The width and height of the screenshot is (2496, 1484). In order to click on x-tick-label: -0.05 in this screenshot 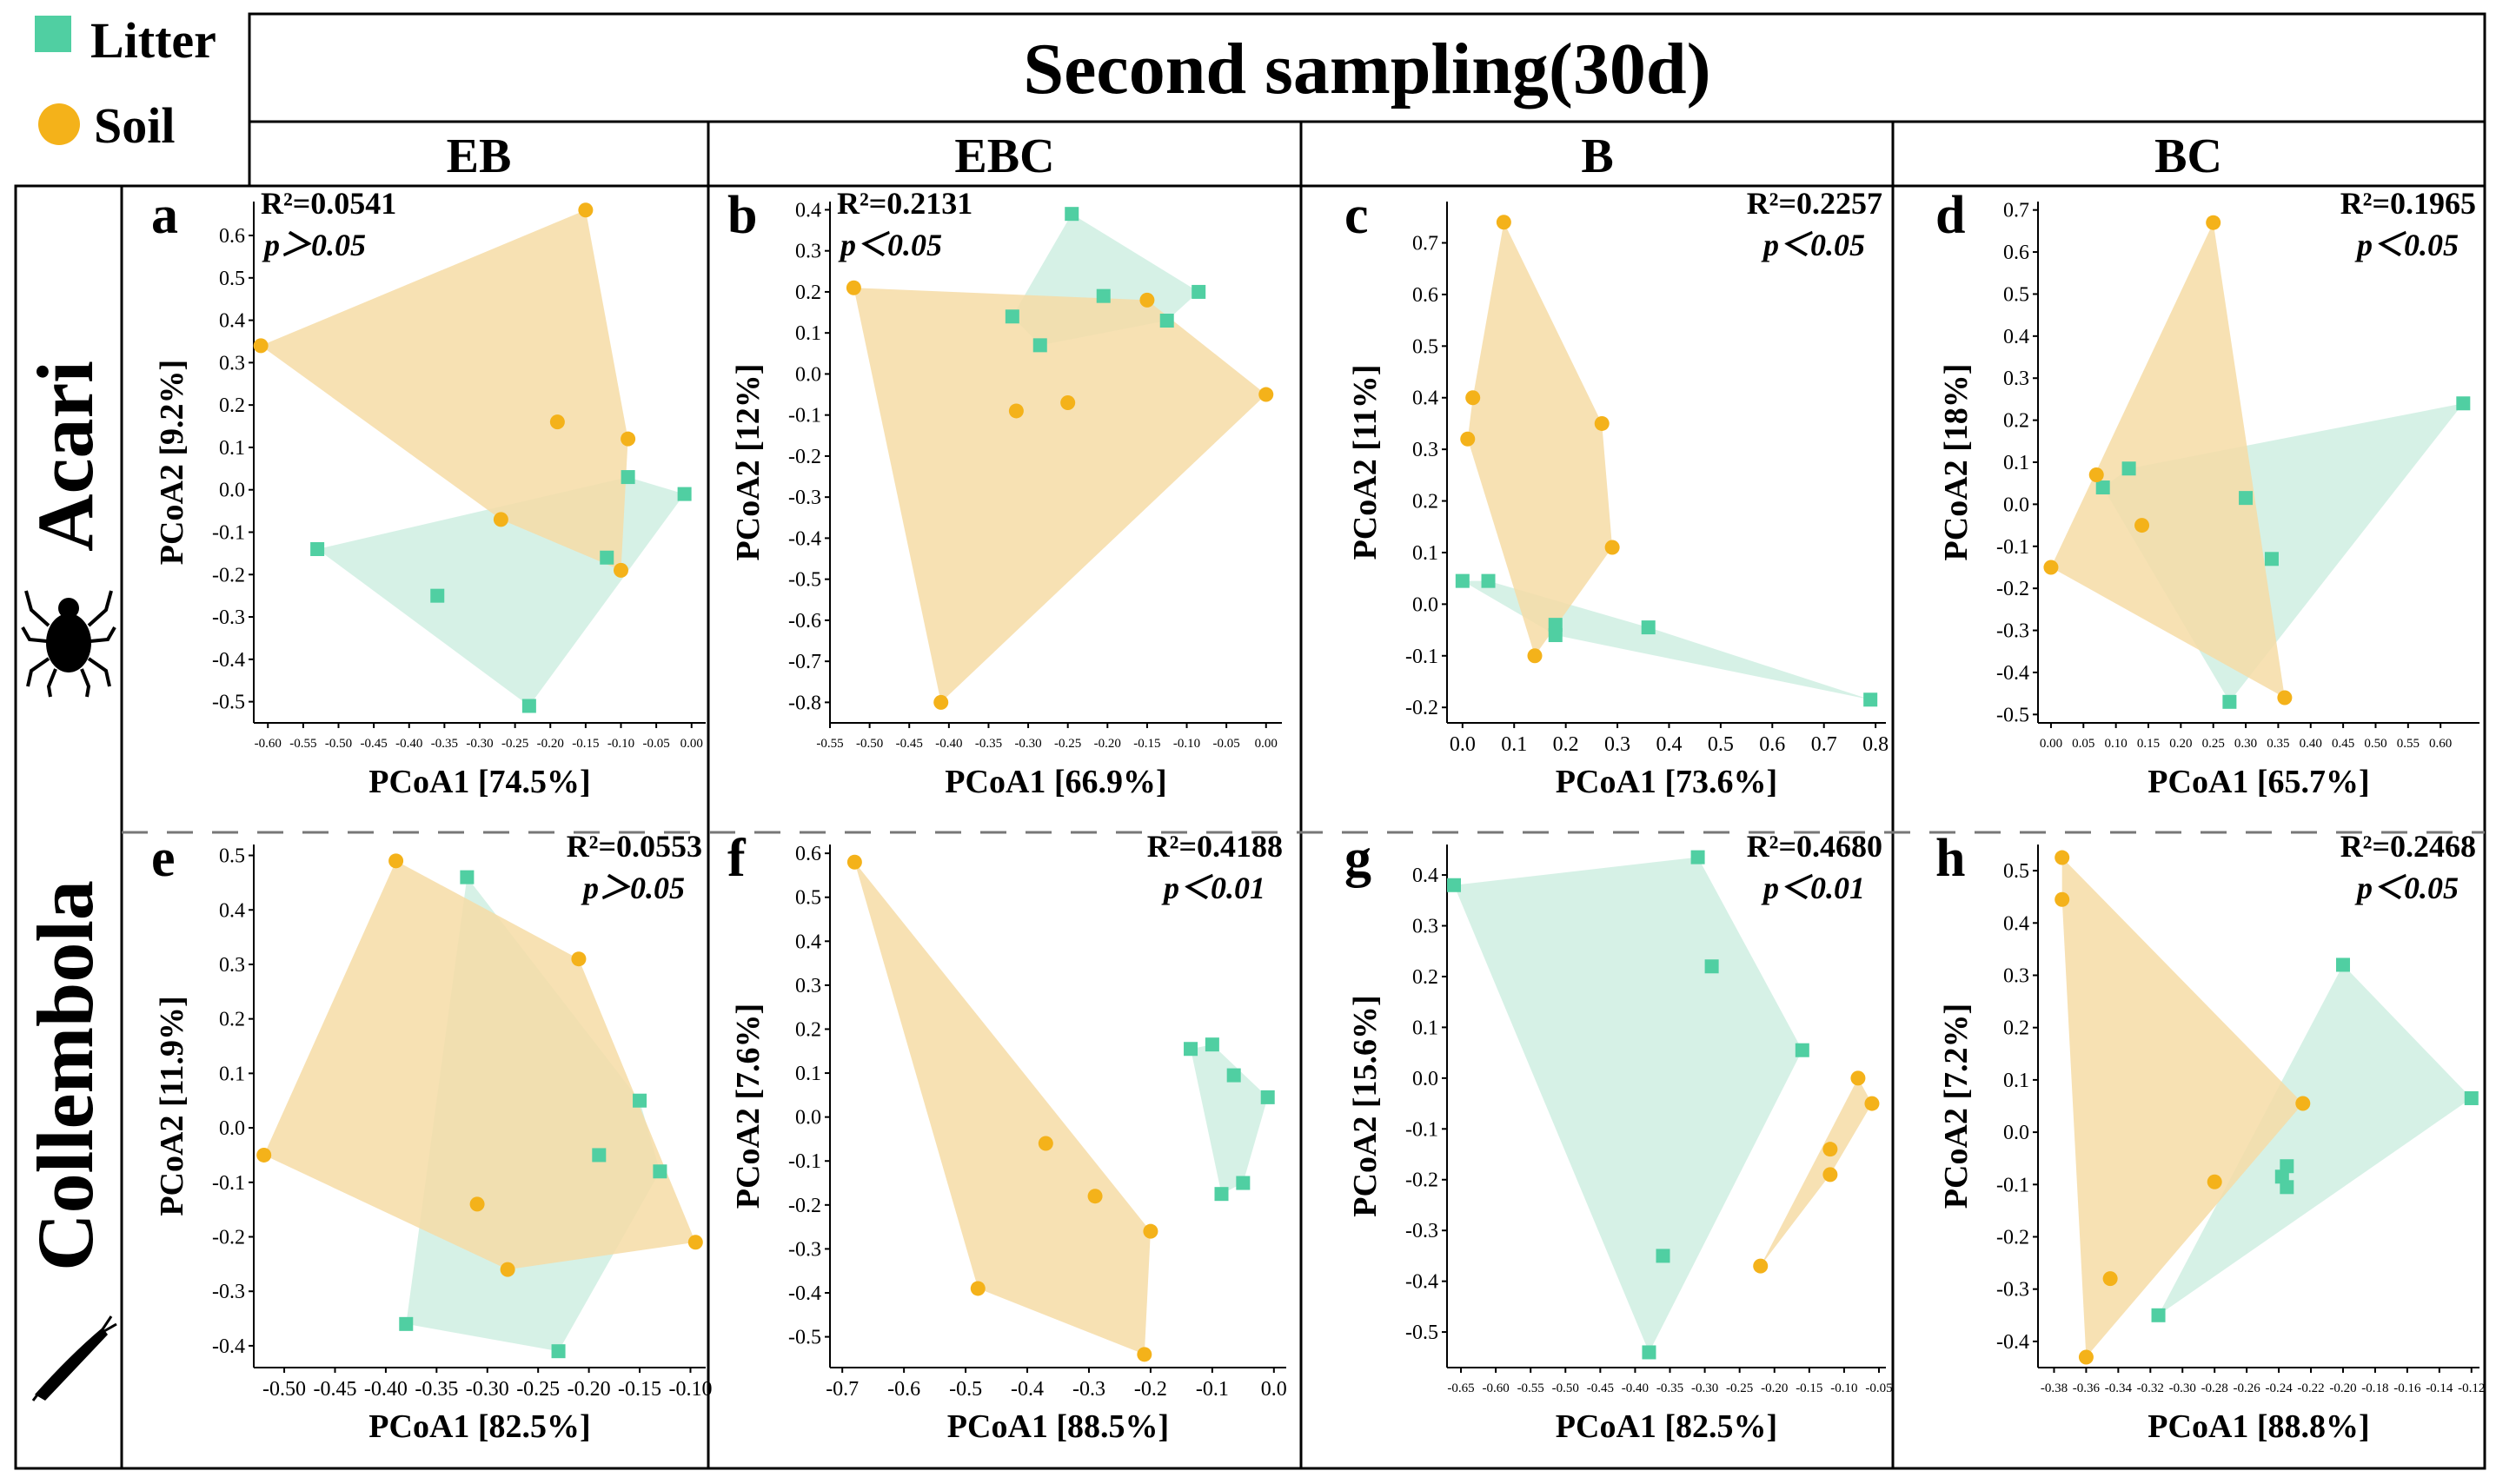, I will do `click(656, 744)`.